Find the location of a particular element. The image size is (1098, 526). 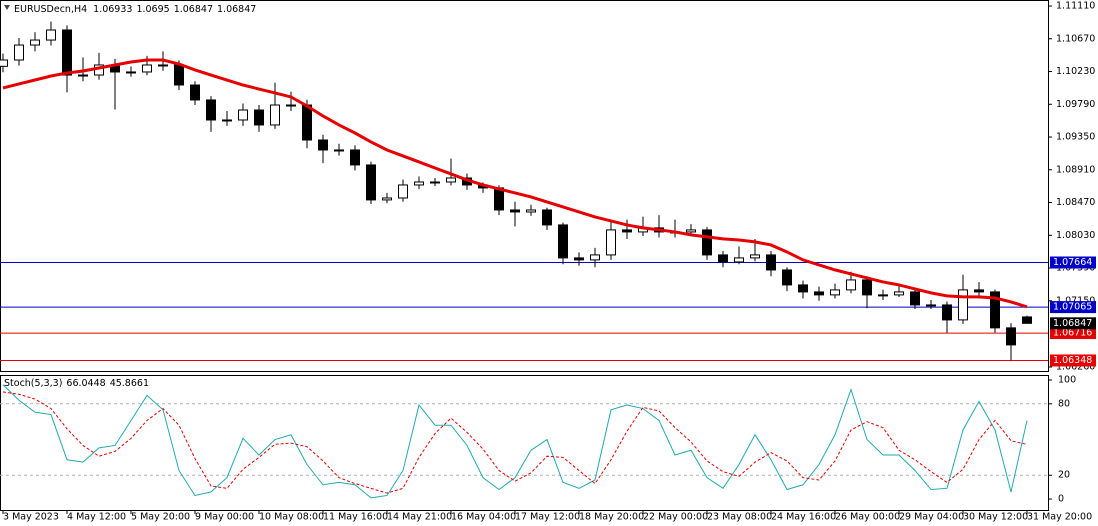

header-close: 1.06847 is located at coordinates (236, 9).